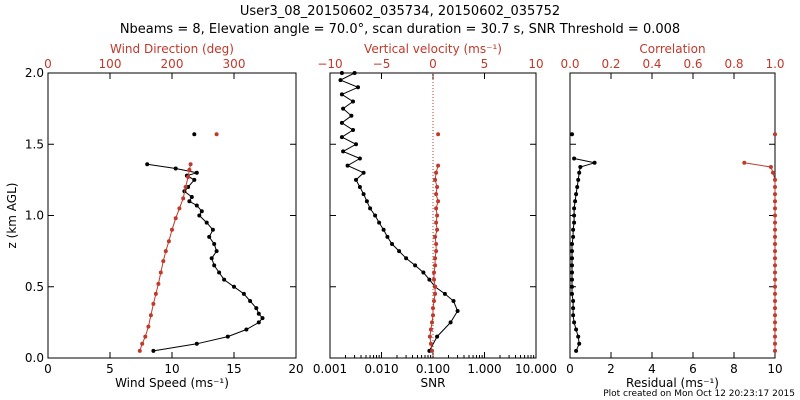 The width and height of the screenshot is (800, 400). Describe the element at coordinates (692, 64) in the screenshot. I see `top-tick-label: 0.6` at that location.